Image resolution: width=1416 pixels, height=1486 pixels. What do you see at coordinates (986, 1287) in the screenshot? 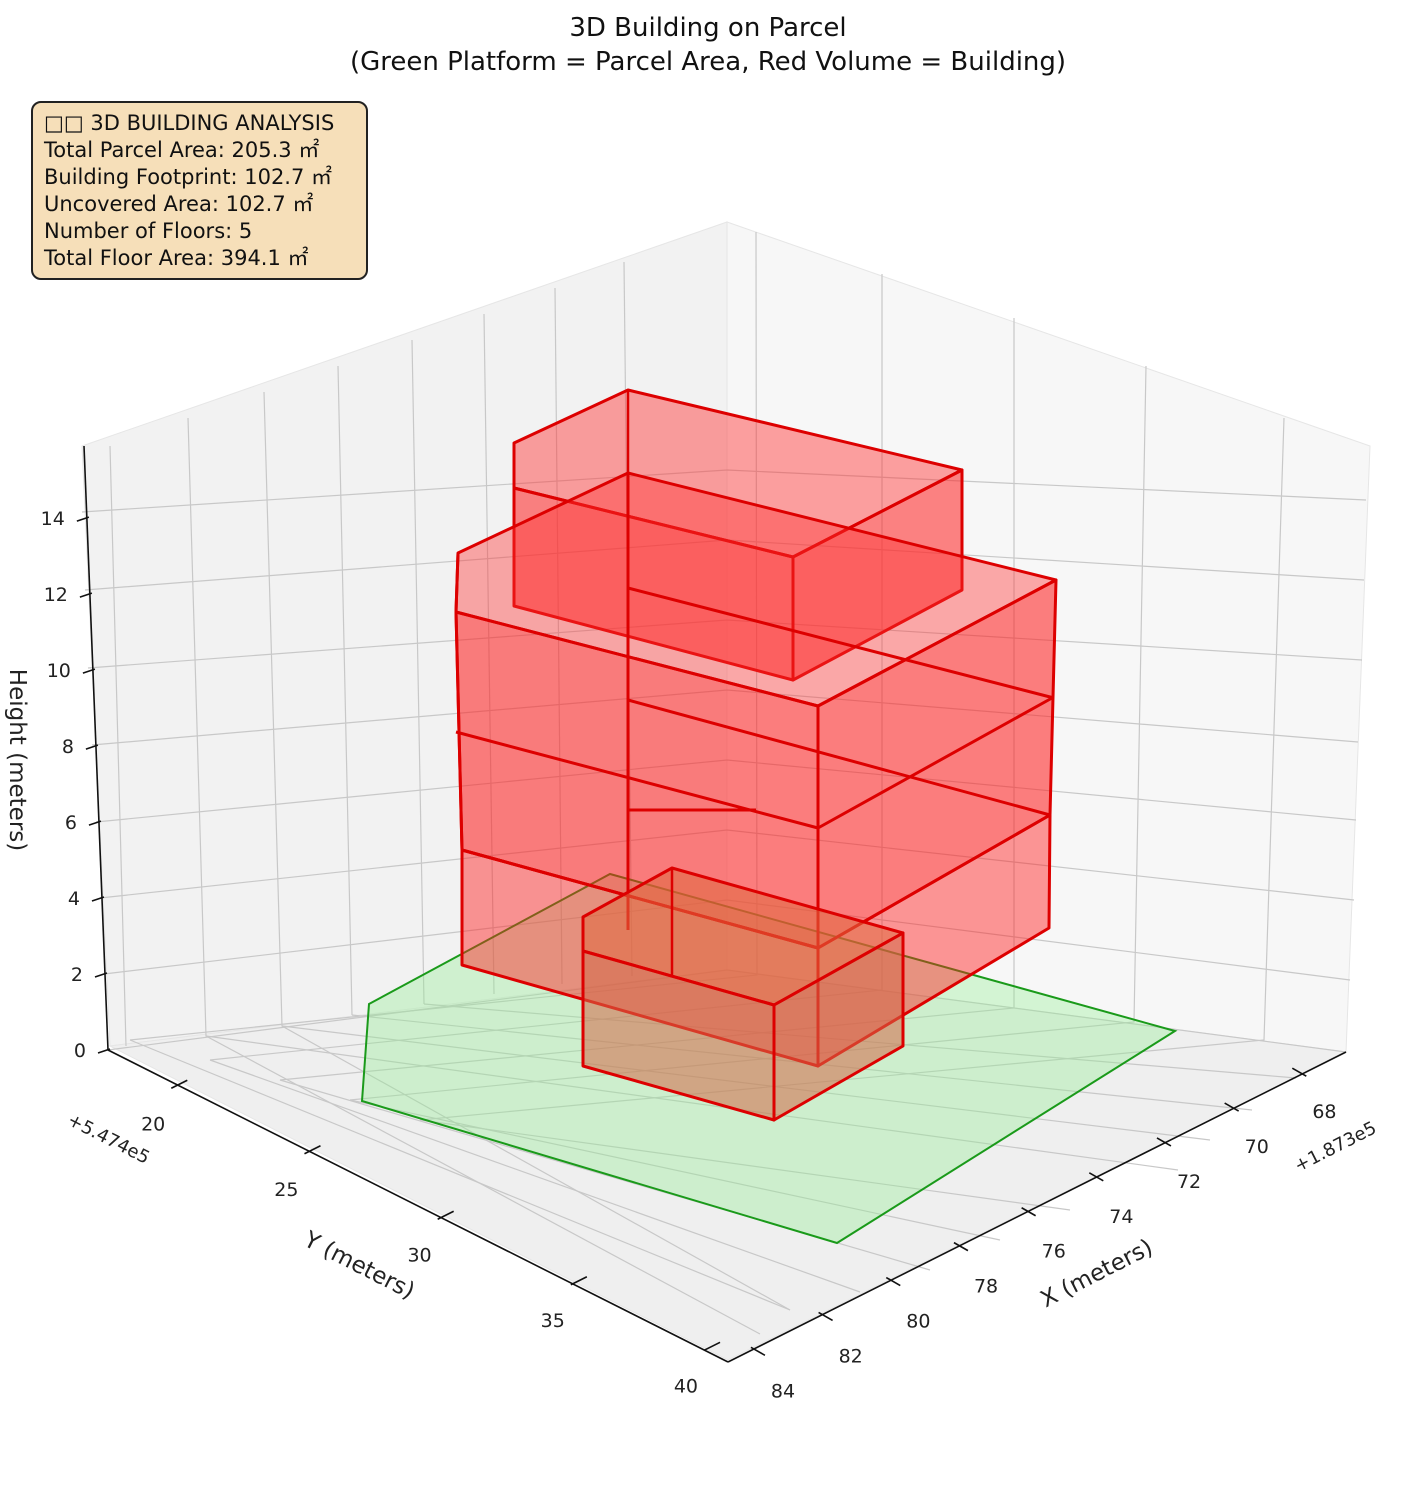
I see `x-tick-label-78: 78` at bounding box center [986, 1287].